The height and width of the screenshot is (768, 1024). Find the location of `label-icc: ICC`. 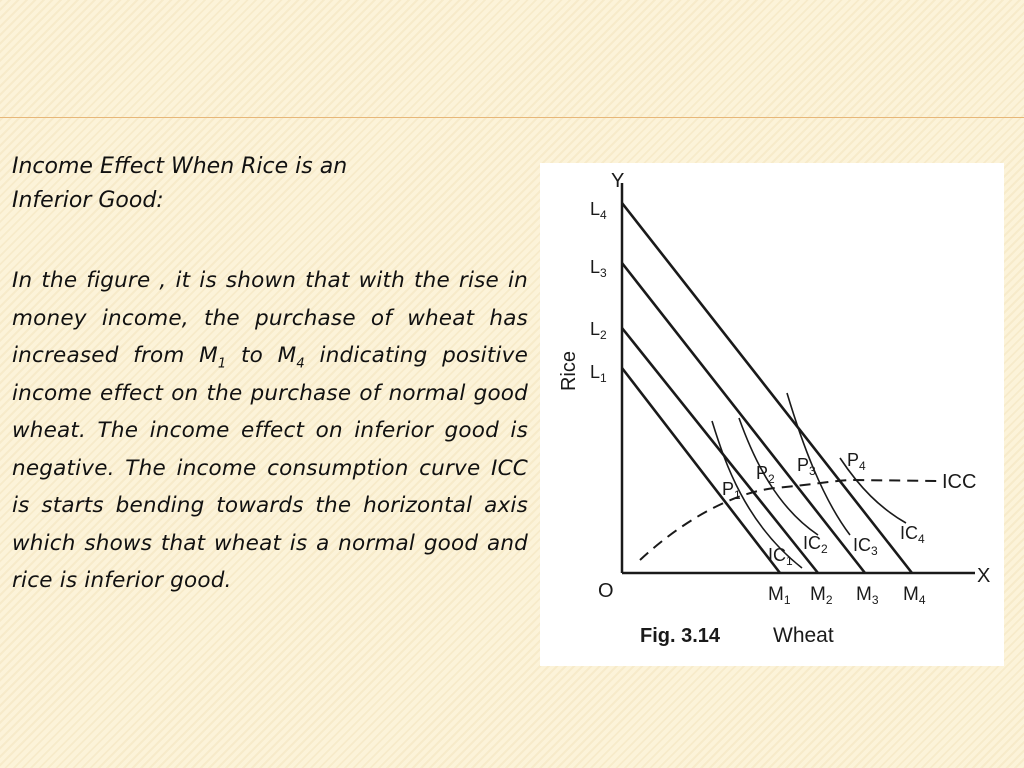

label-icc: ICC is located at coordinates (959, 482).